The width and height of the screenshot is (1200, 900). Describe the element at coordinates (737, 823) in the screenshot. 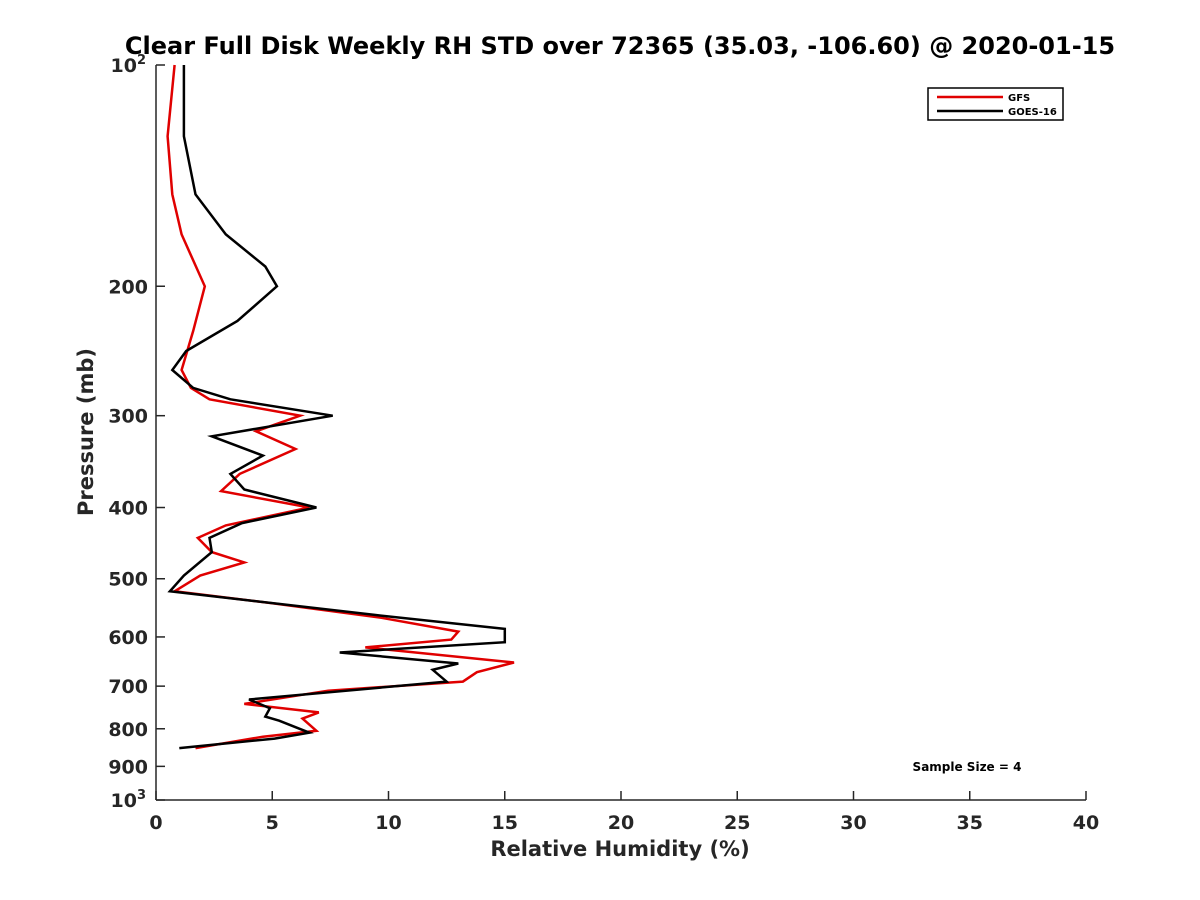

I see `x-tick-label: 25` at that location.